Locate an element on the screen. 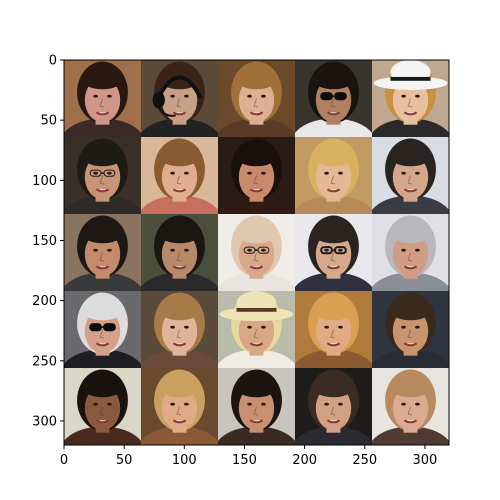  x-tick-label: 150 is located at coordinates (244, 460).